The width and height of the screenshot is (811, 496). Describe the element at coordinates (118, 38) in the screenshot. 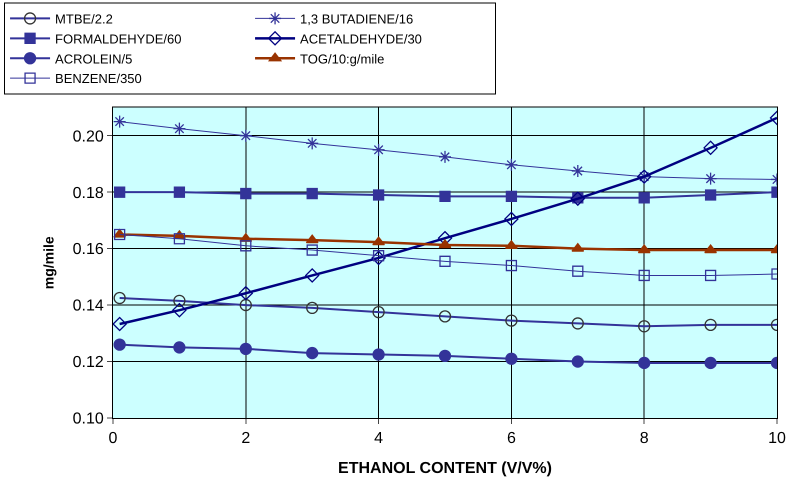

I see `legend-label: FORMALDEHYDE/60` at that location.